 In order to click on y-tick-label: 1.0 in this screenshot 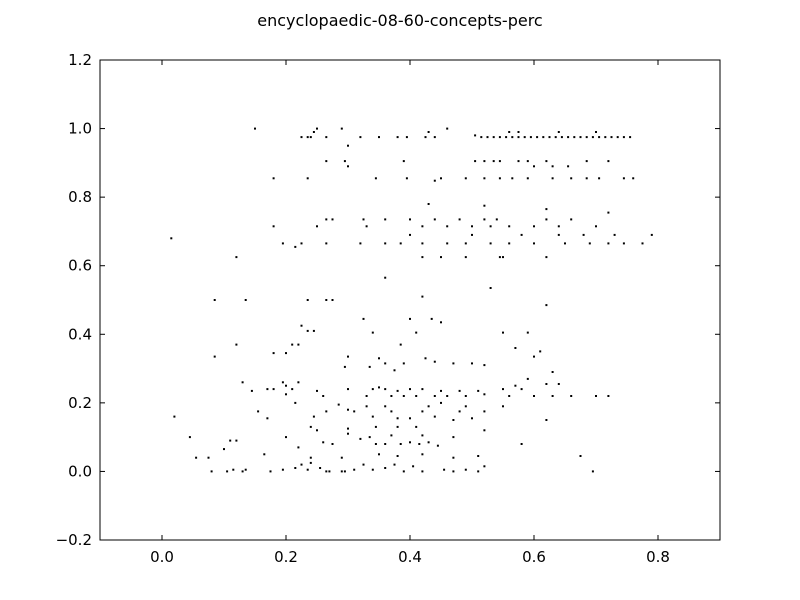, I will do `click(80, 129)`.